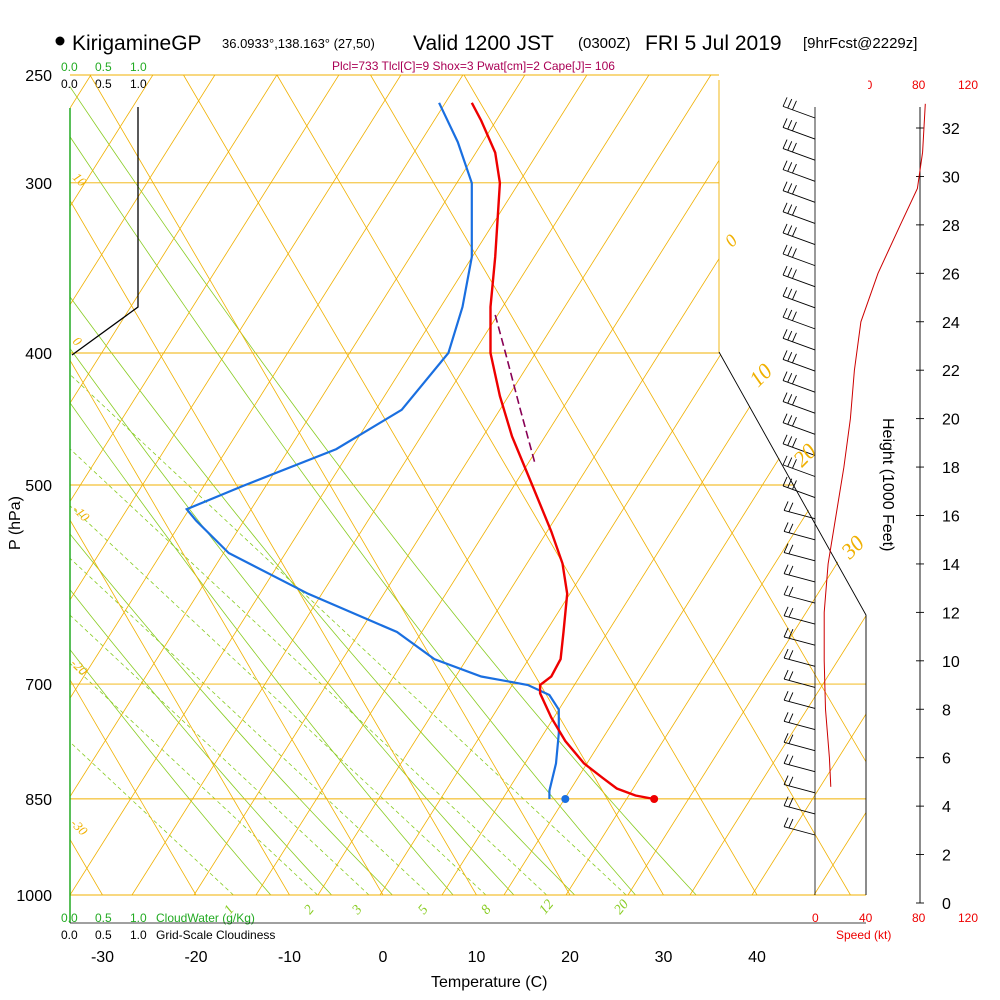 This screenshot has width=1000, height=1000. I want to click on mixing-ratio-label: 12, so click(547, 907).